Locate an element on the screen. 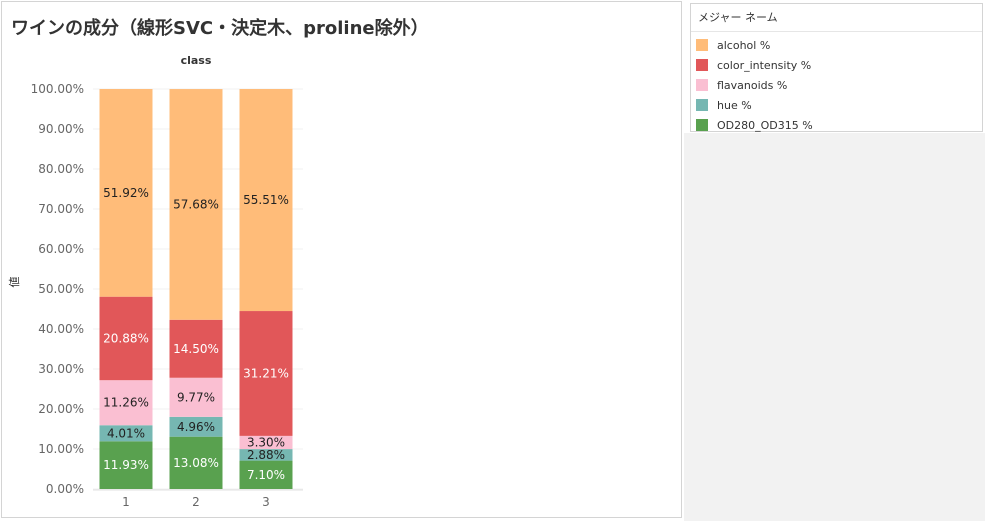 This screenshot has height=521, width=985. legend-label: flavanoids % is located at coordinates (752, 85).